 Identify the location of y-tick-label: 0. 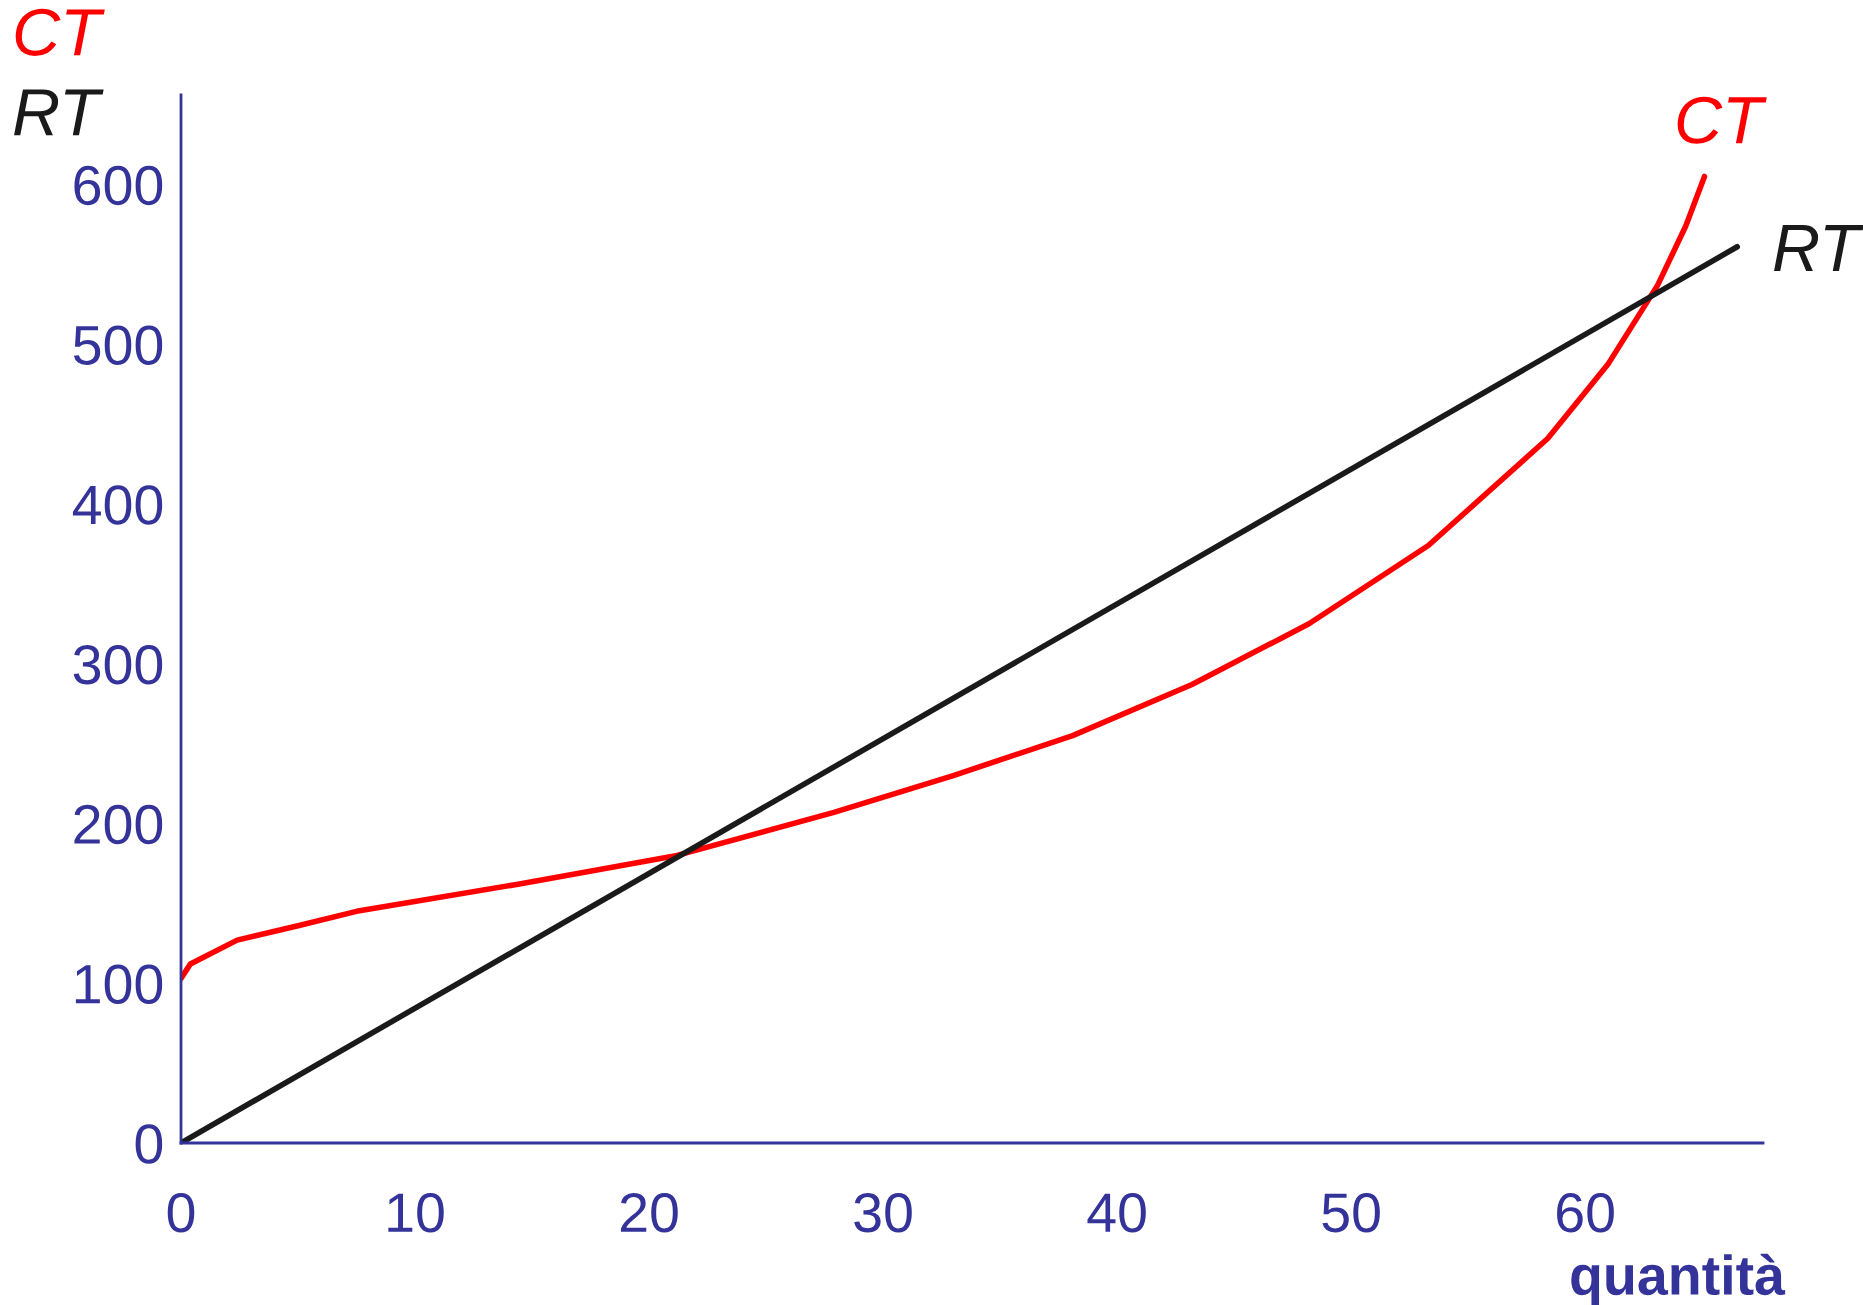
(149, 1144).